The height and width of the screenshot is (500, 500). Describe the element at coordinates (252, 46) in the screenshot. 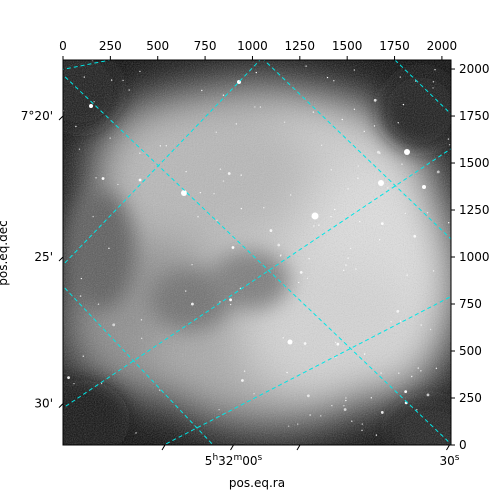

I see `x-tick-label: 1000` at that location.